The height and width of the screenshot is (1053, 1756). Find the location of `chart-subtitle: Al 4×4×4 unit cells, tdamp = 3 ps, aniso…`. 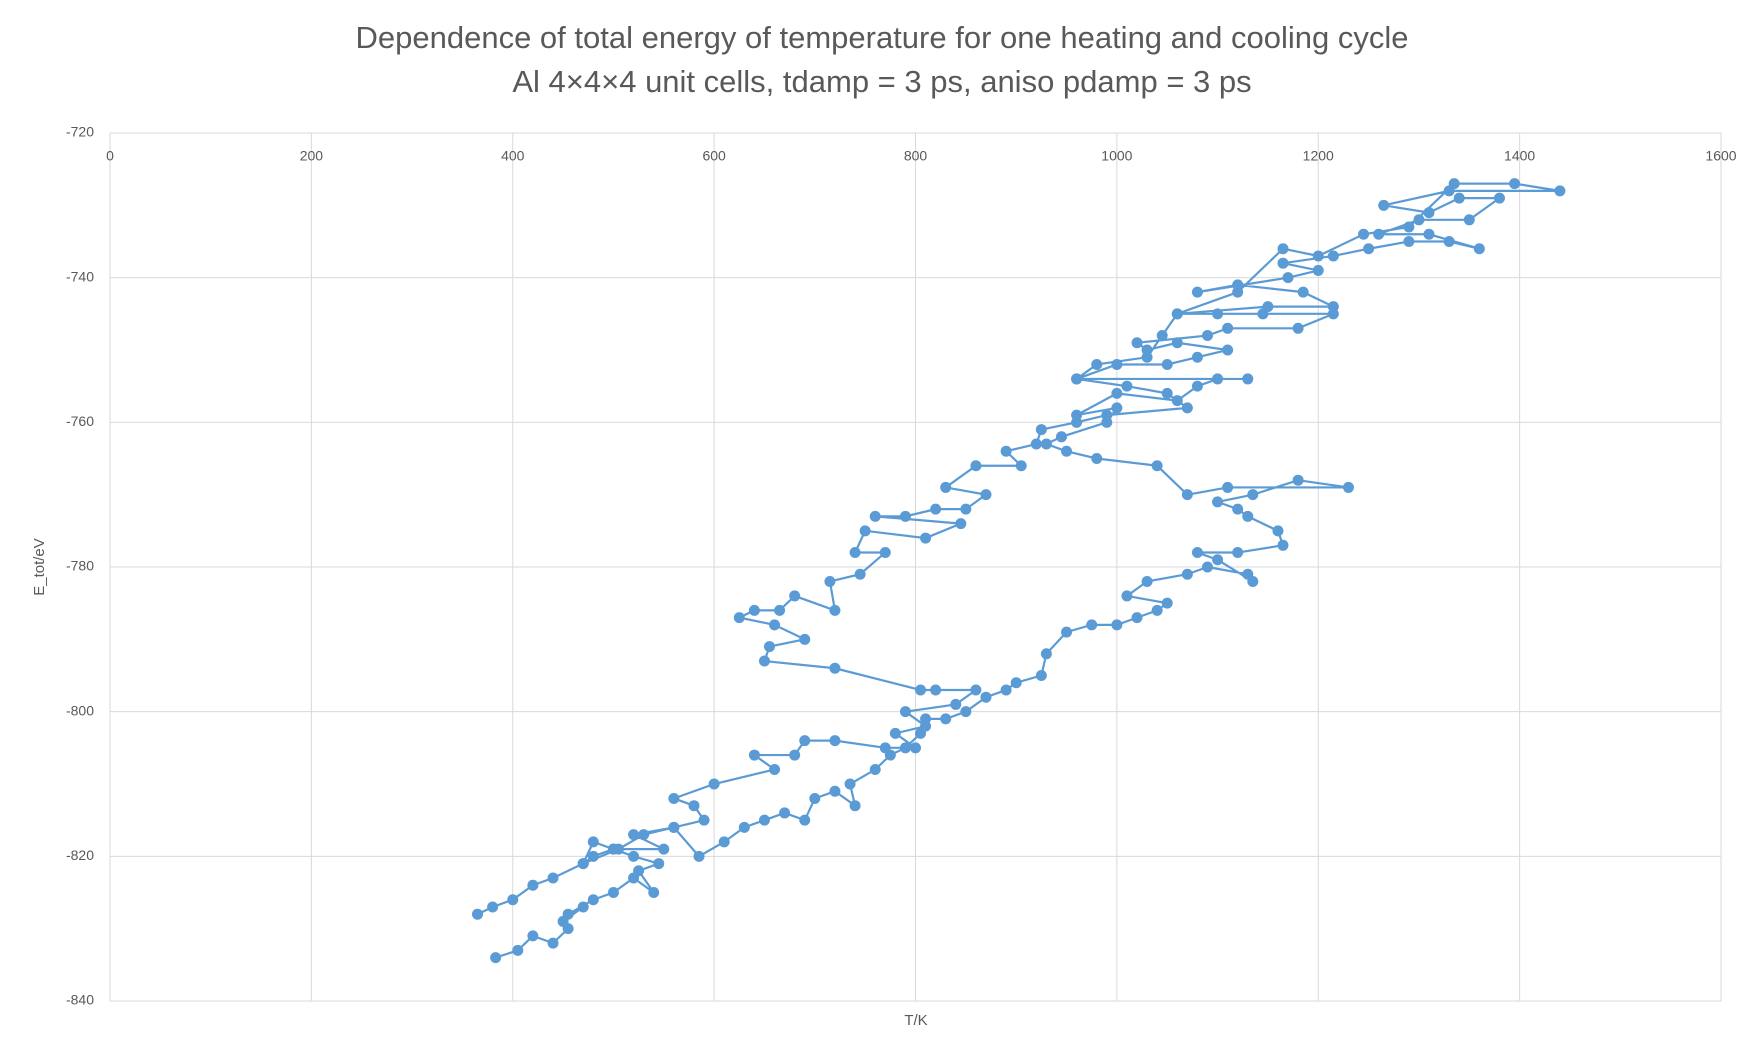

chart-subtitle: Al 4×4×4 unit cells, tdamp = 3 ps, aniso… is located at coordinates (881, 81).